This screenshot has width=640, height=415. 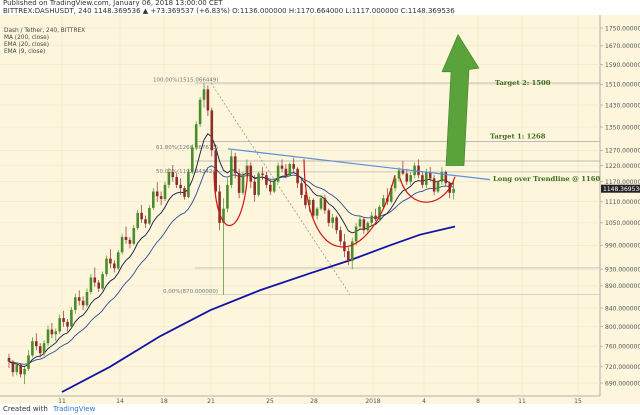 I want to click on price-tick-label: 1510.000000, so click(x=622, y=85).